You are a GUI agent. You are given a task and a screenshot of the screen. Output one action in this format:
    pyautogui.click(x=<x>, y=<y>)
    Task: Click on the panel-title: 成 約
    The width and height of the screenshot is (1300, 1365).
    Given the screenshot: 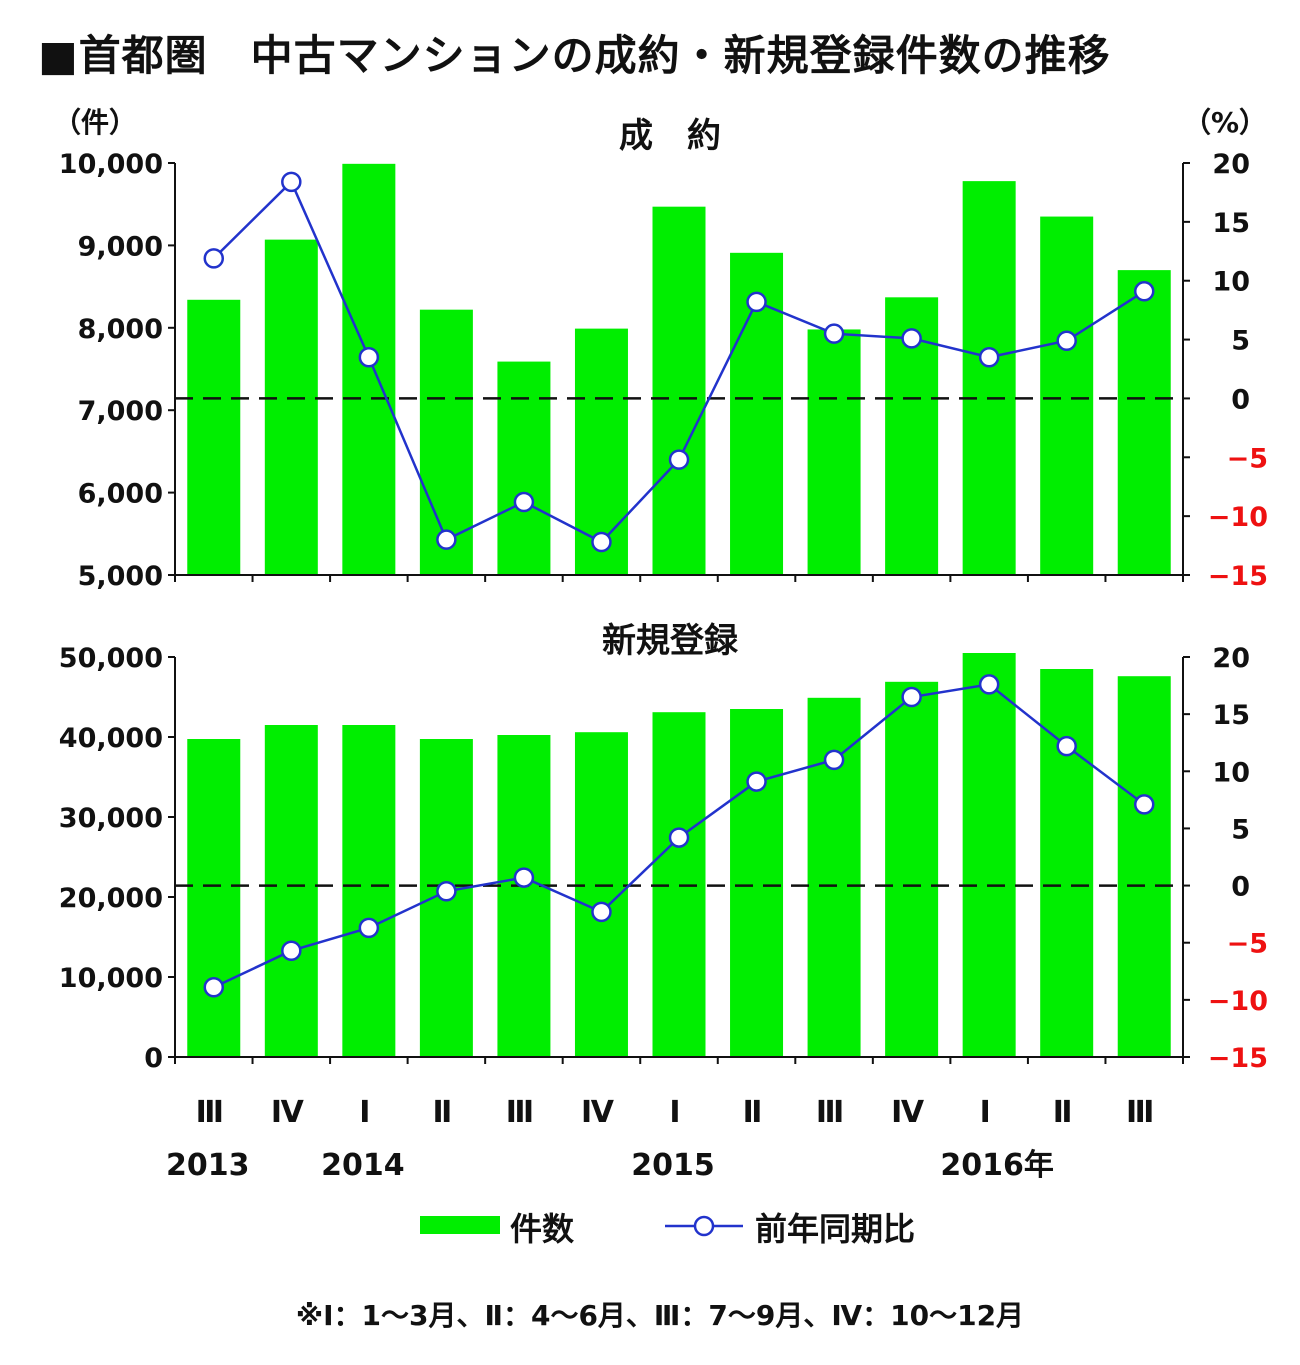 What is the action you would take?
    pyautogui.click(x=670, y=136)
    